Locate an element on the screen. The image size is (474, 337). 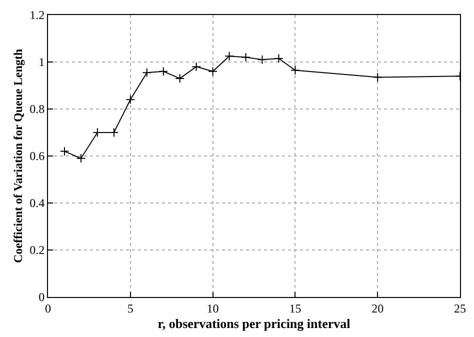
x-tick-label: 20 is located at coordinates (378, 308).